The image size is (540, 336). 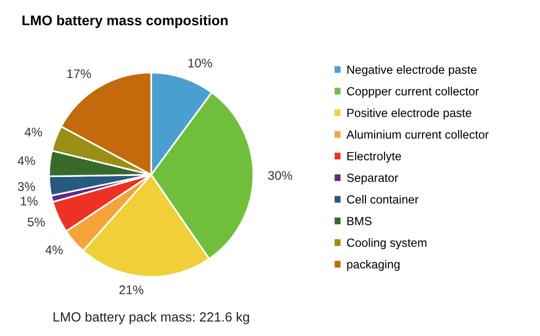 I want to click on legend-label: Separator, so click(x=372, y=179).